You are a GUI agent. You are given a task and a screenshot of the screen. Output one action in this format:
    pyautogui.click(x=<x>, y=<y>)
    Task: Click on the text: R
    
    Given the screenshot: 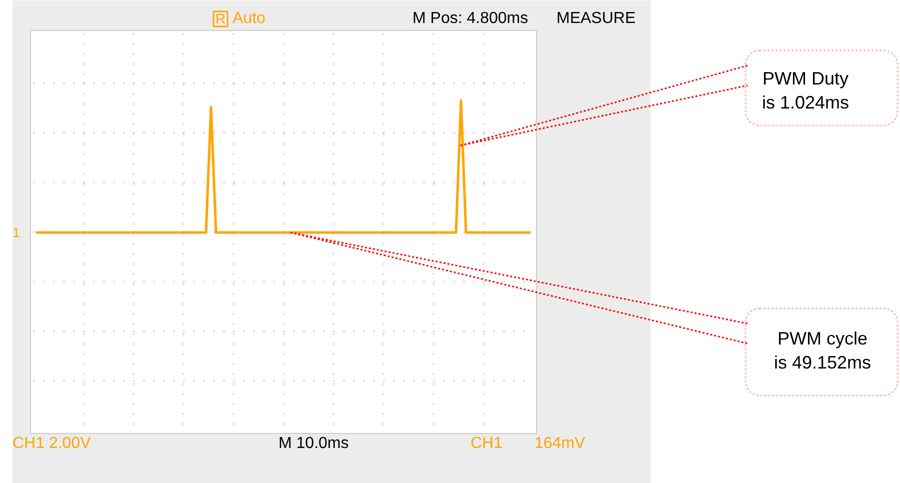 What is the action you would take?
    pyautogui.click(x=220, y=18)
    